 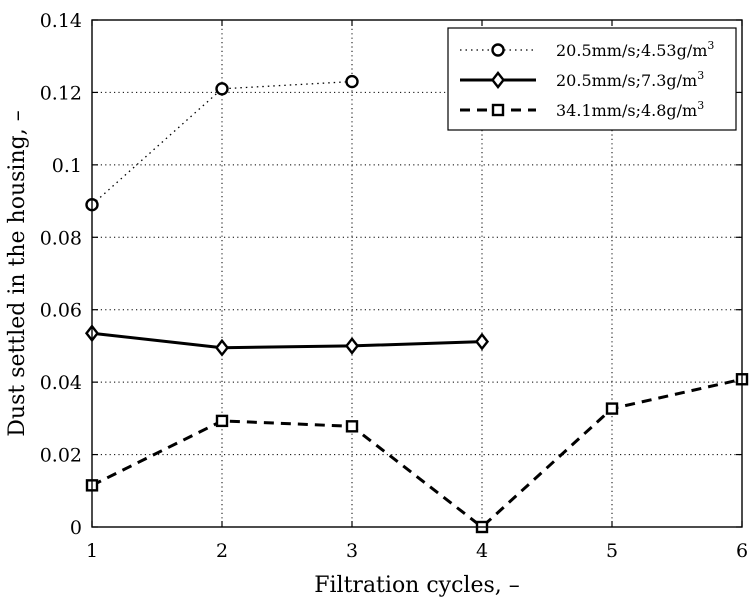 What do you see at coordinates (76, 528) in the screenshot?
I see `y-tick-label: 0` at bounding box center [76, 528].